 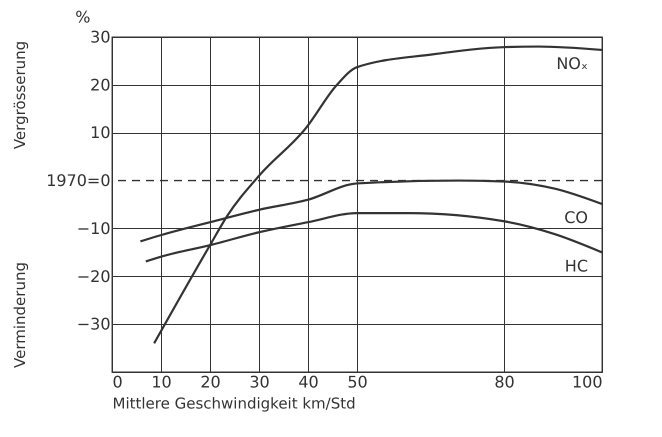 What do you see at coordinates (100, 84) in the screenshot?
I see `y-tick-label: 20` at bounding box center [100, 84].